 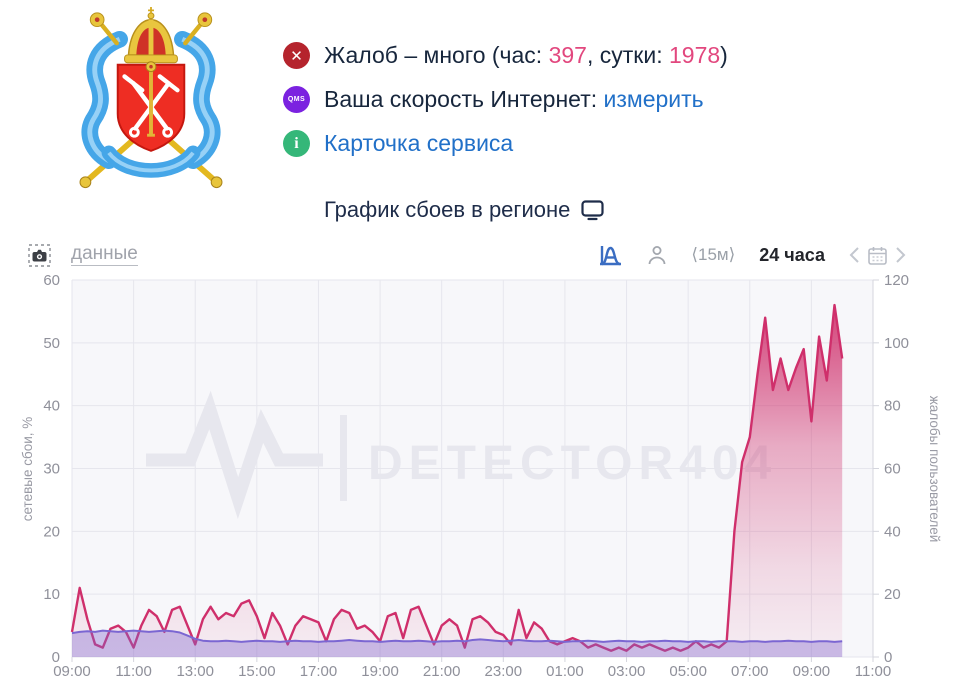 I want to click on spb-coat-of-arms, so click(x=151, y=99).